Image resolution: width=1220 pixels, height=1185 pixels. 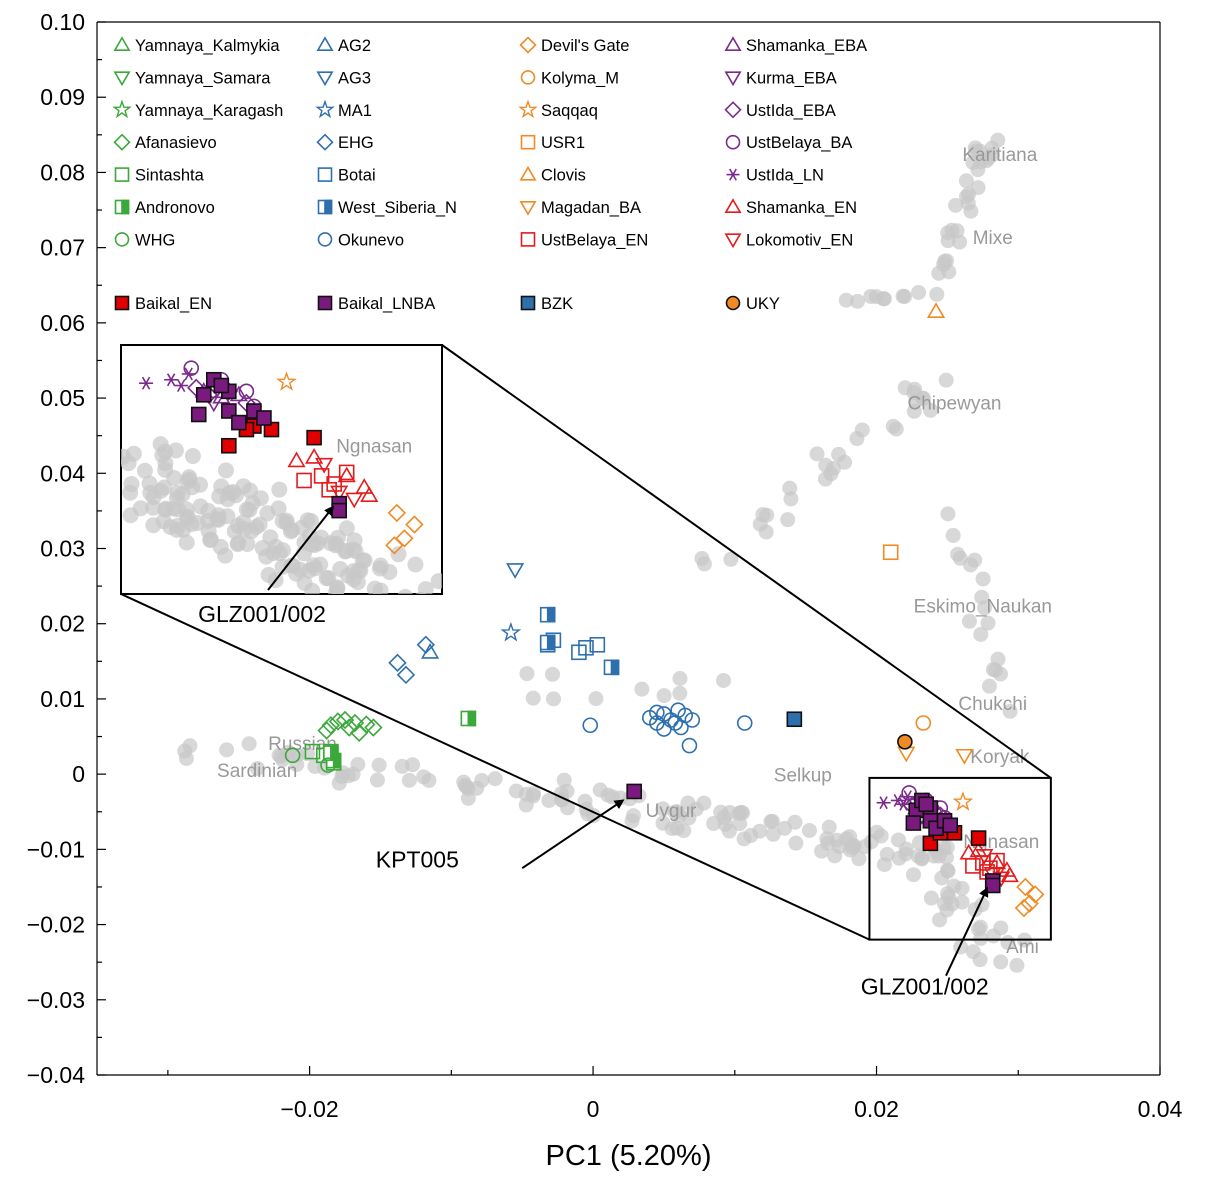 I want to click on legend-item: WHG, so click(x=144, y=240).